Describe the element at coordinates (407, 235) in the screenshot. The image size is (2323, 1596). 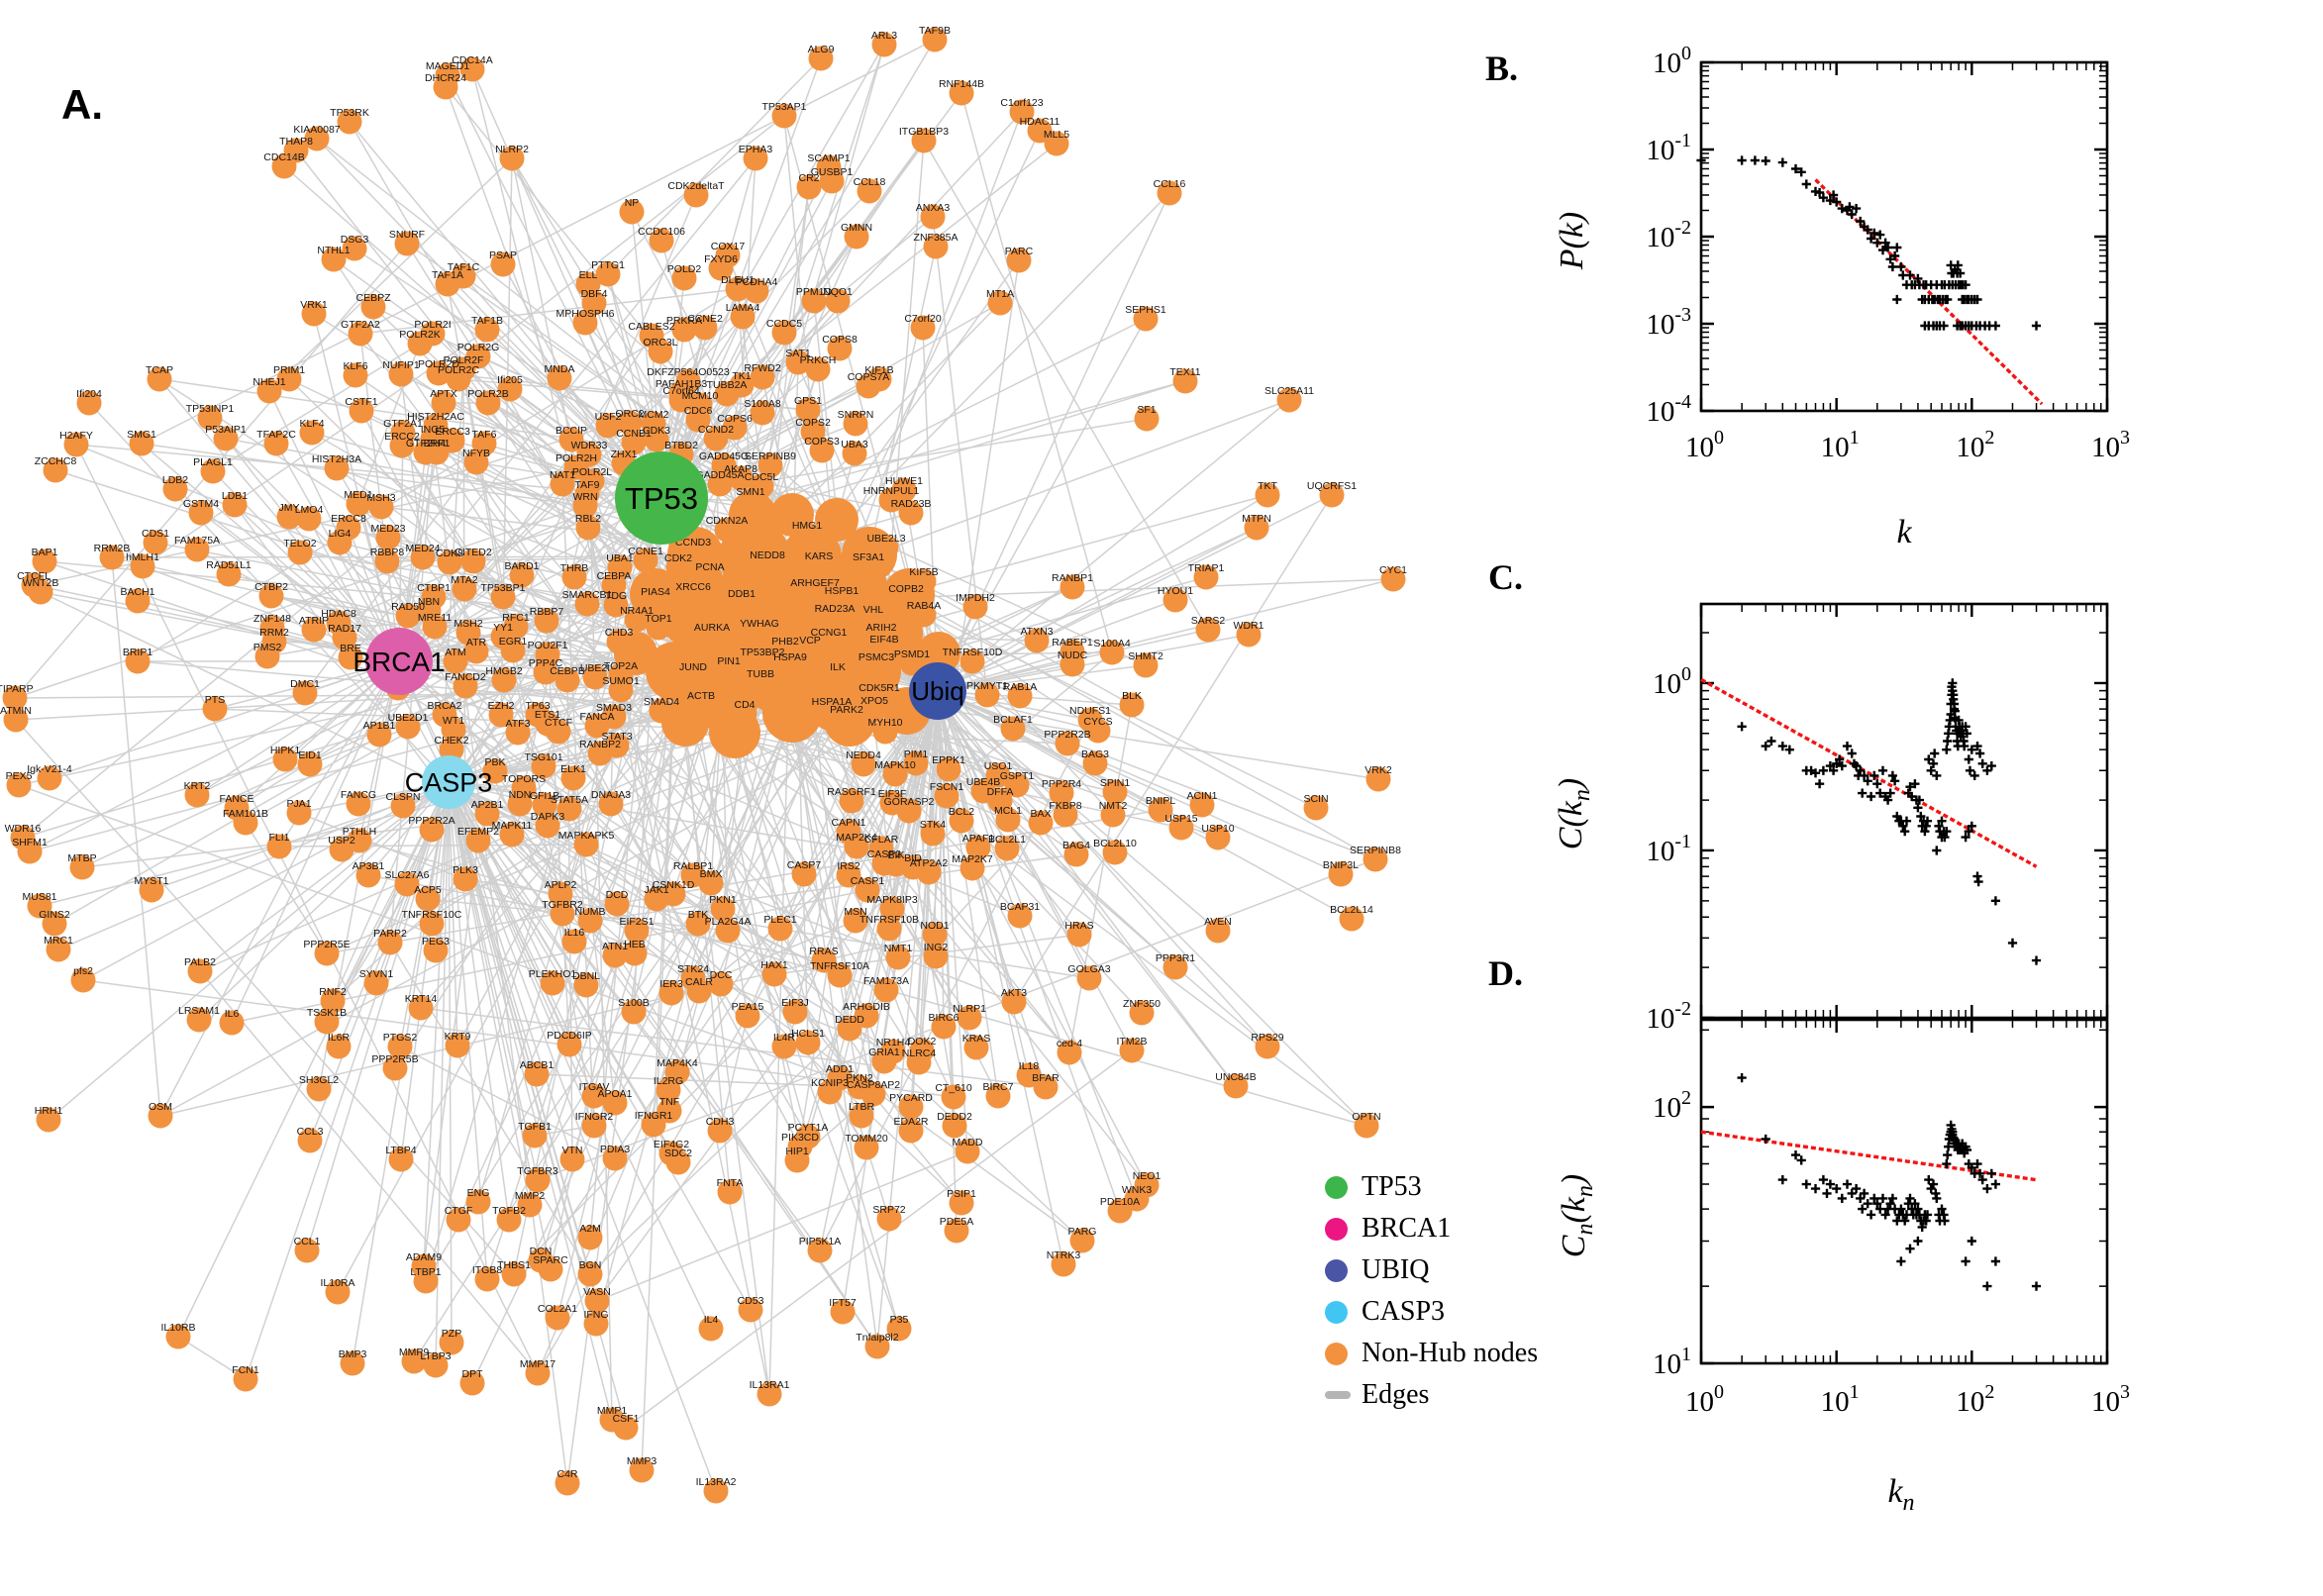
I see `network-node-label: SNURF` at that location.